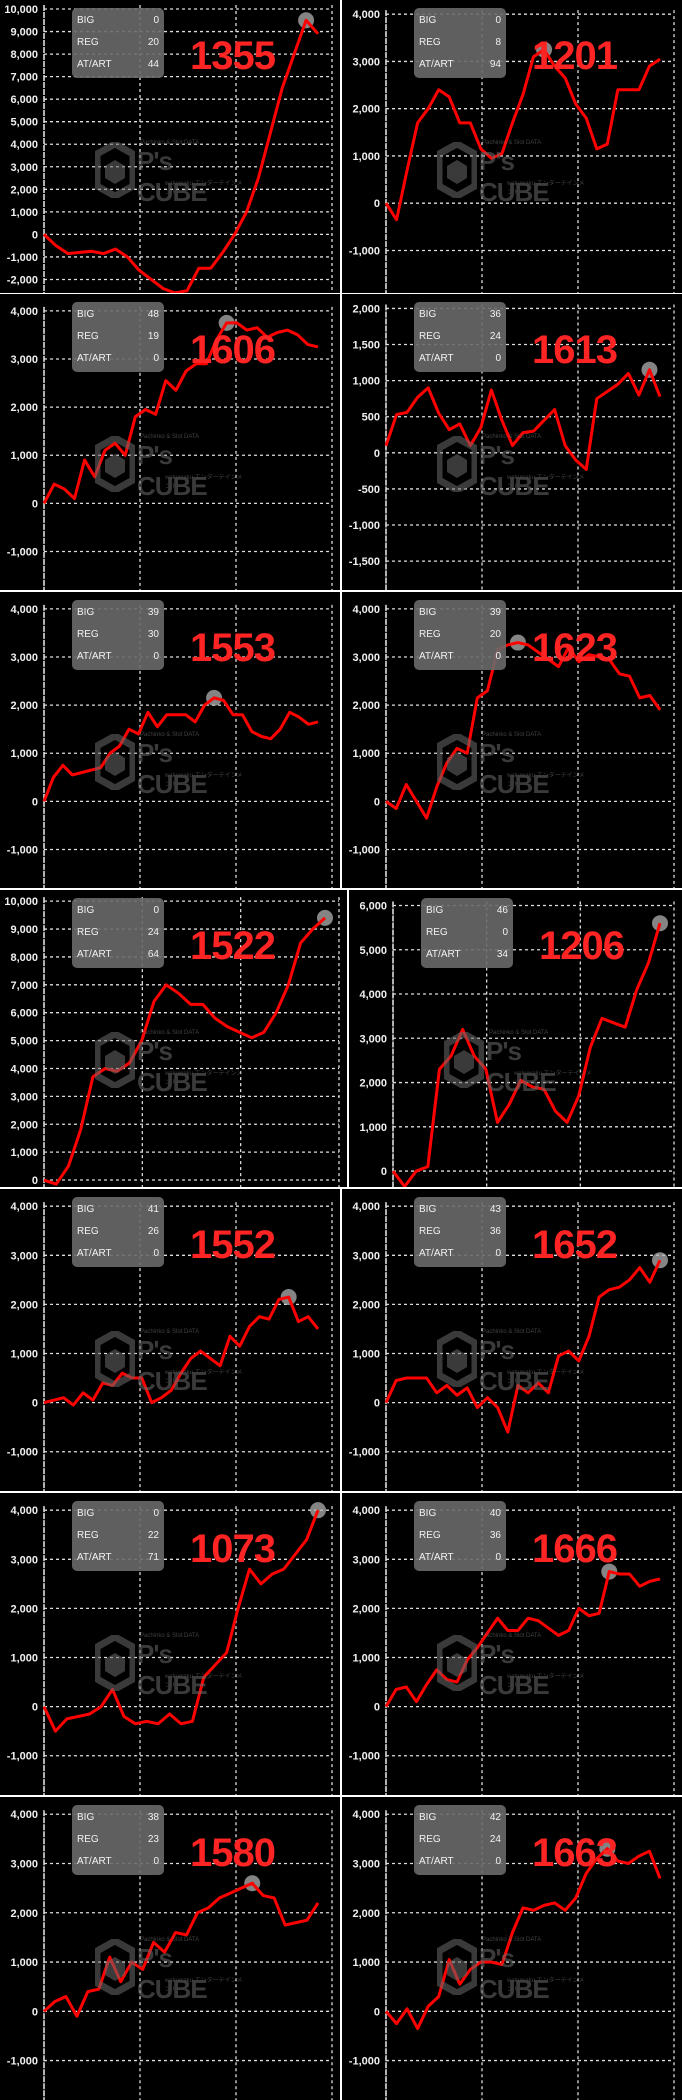  Describe the element at coordinates (369, 490) in the screenshot. I see `y-tick-label: -500` at that location.